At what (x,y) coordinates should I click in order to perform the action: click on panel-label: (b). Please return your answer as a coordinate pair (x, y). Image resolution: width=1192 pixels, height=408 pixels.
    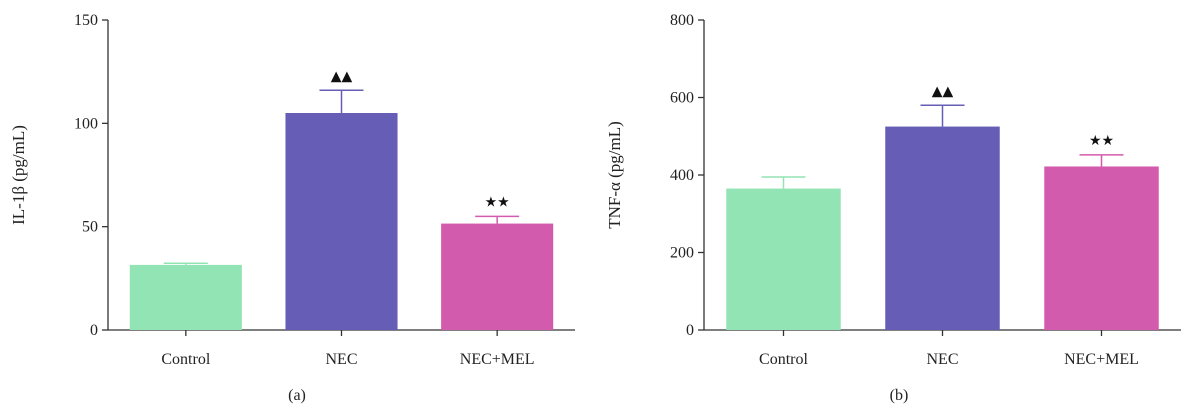
    Looking at the image, I should click on (899, 395).